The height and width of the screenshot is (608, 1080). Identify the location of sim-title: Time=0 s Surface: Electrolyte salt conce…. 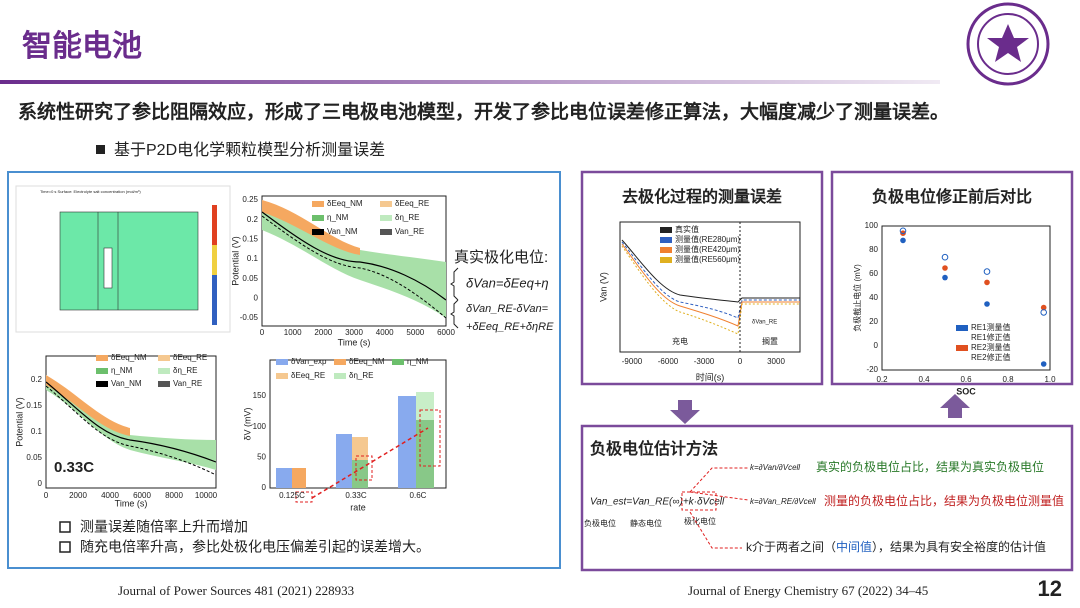
(90, 191).